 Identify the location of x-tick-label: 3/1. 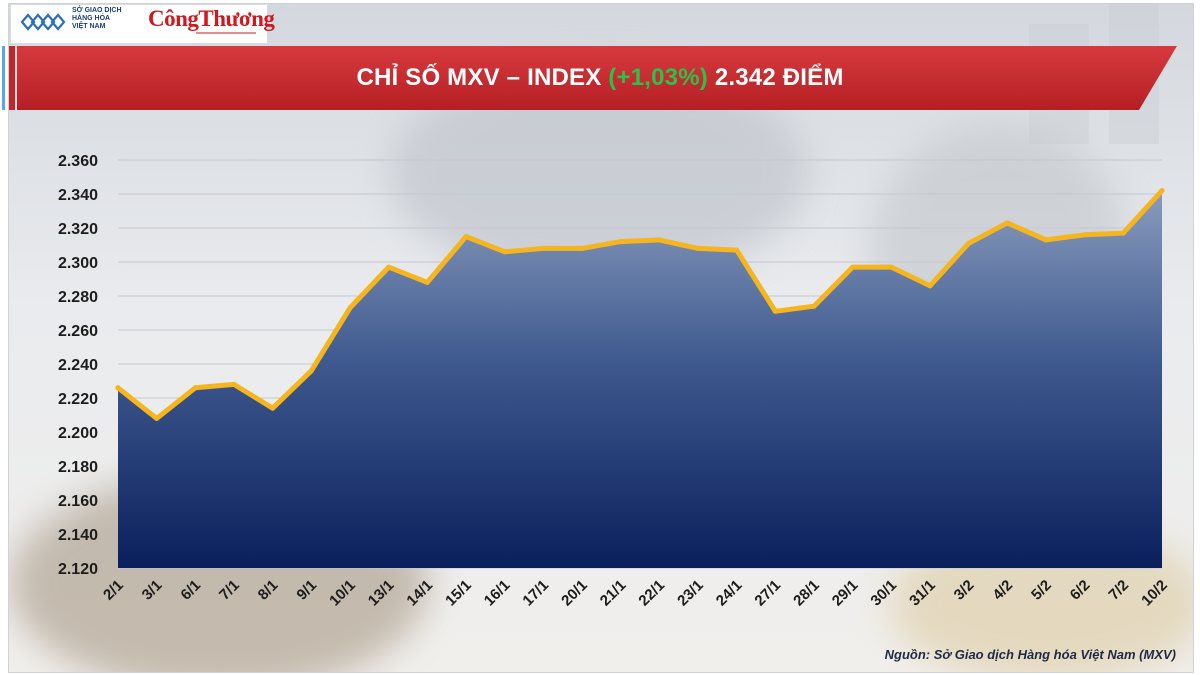
(152, 590).